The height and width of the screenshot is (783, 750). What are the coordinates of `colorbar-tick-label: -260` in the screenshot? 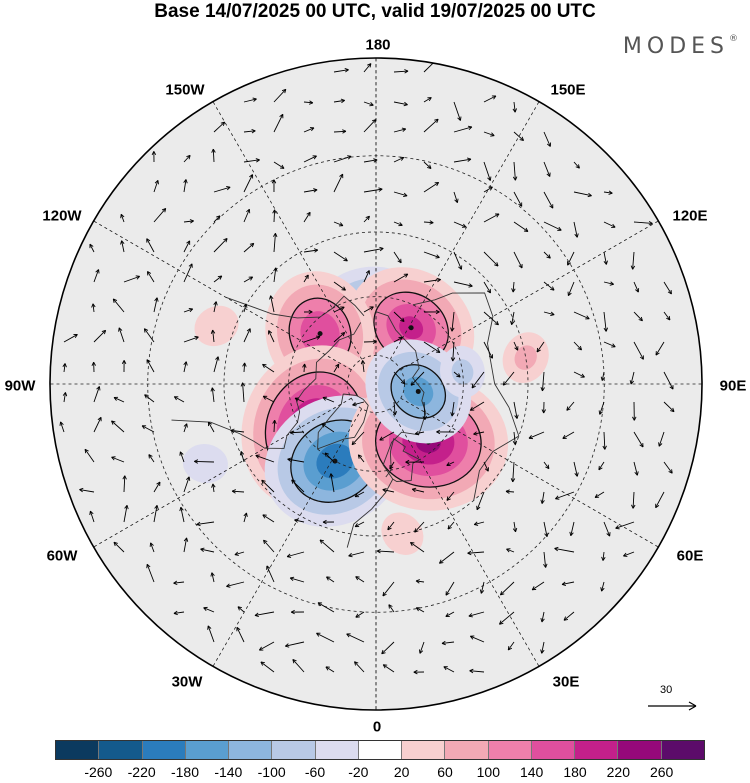 It's located at (98, 772).